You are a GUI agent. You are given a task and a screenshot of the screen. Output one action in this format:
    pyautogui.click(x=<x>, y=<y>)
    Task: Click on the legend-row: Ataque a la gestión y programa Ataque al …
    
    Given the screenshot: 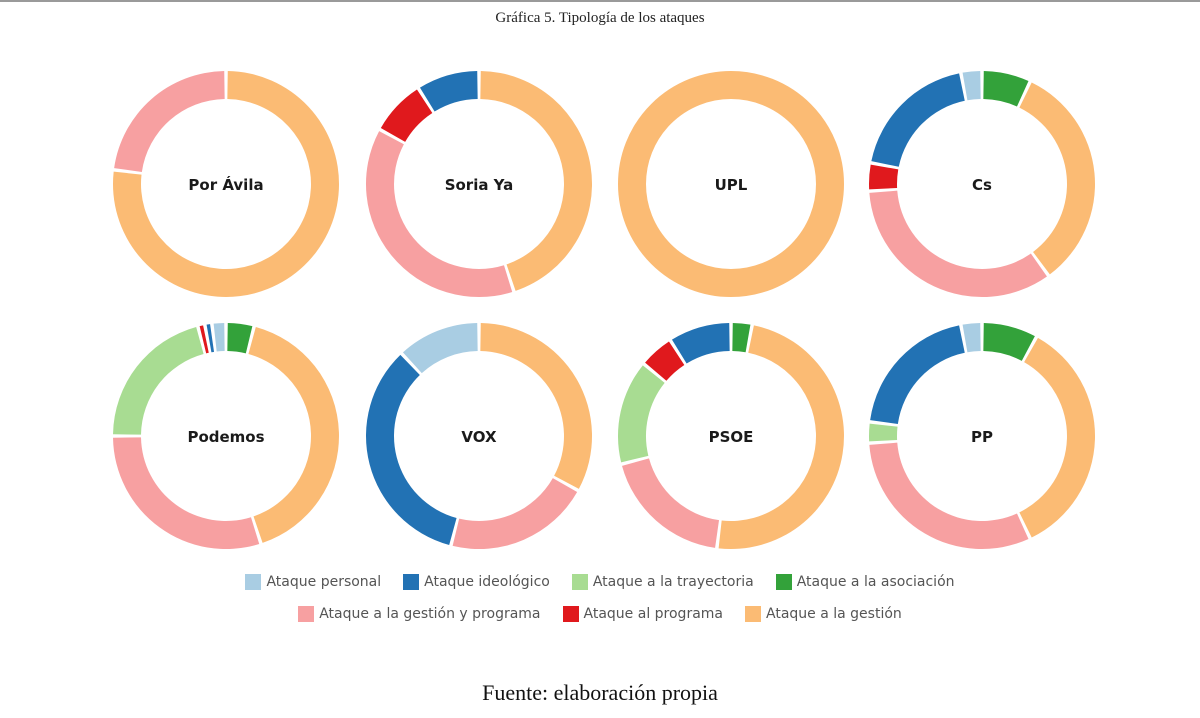 What is the action you would take?
    pyautogui.click(x=600, y=614)
    